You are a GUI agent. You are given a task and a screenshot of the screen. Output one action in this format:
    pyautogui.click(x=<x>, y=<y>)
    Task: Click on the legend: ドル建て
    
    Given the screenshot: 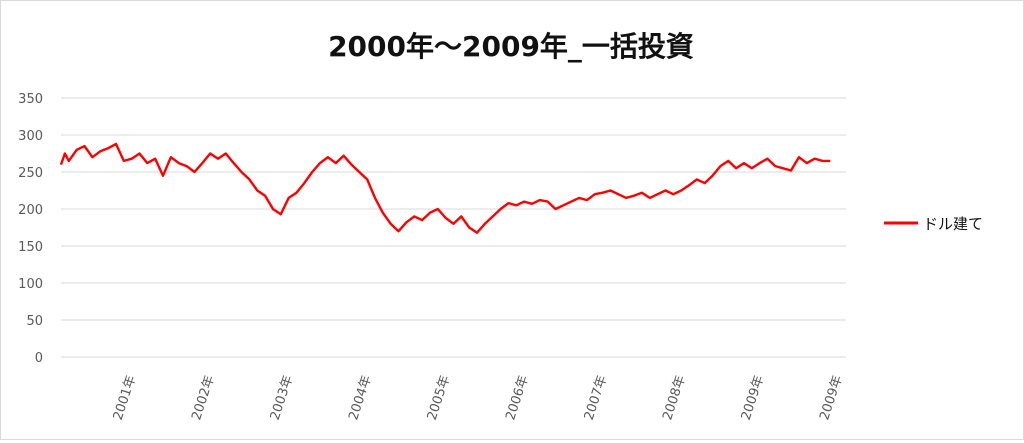 What is the action you would take?
    pyautogui.click(x=933, y=224)
    